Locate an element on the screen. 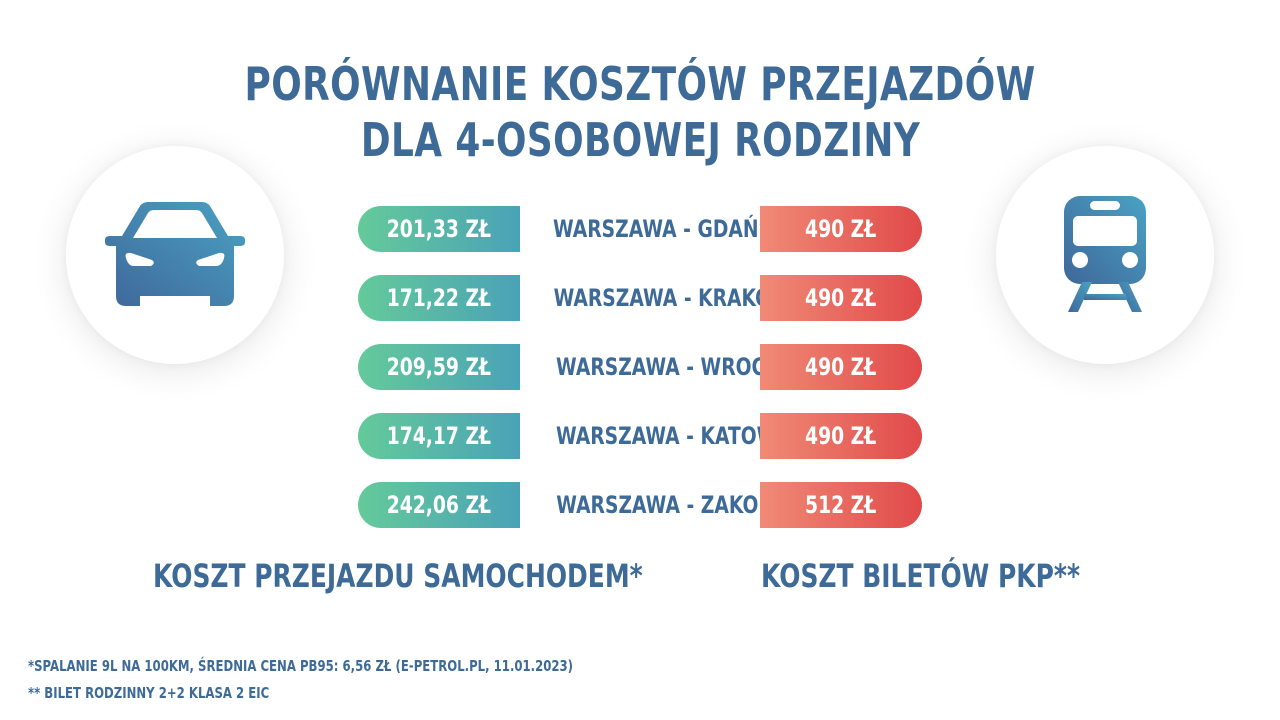  car-cost-column-label: KOSZT PRZEJAZDU SAMOCHODEM* is located at coordinates (467, 576).